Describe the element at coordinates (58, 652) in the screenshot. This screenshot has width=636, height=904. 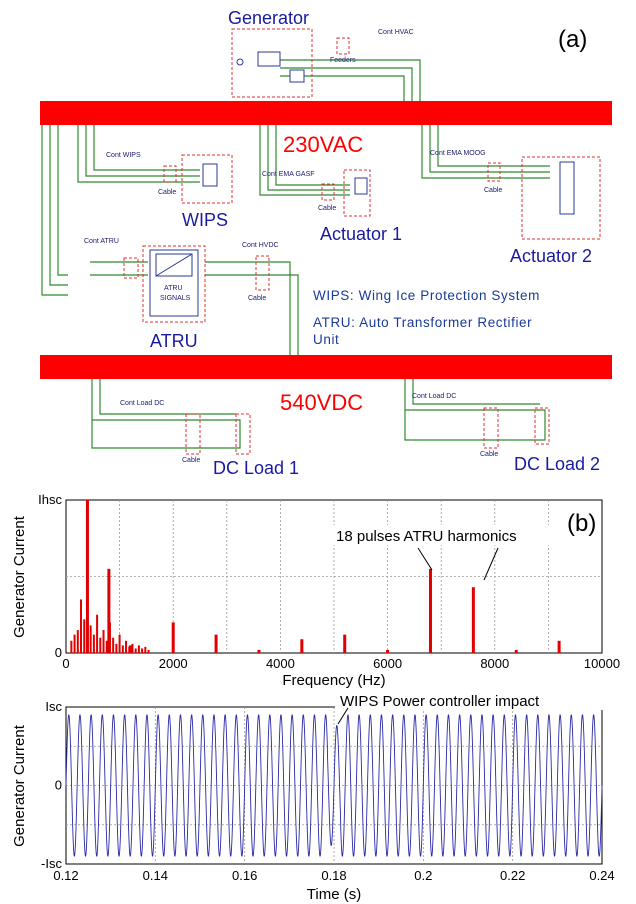
I see `spectrum-y-tick-label: 0` at that location.